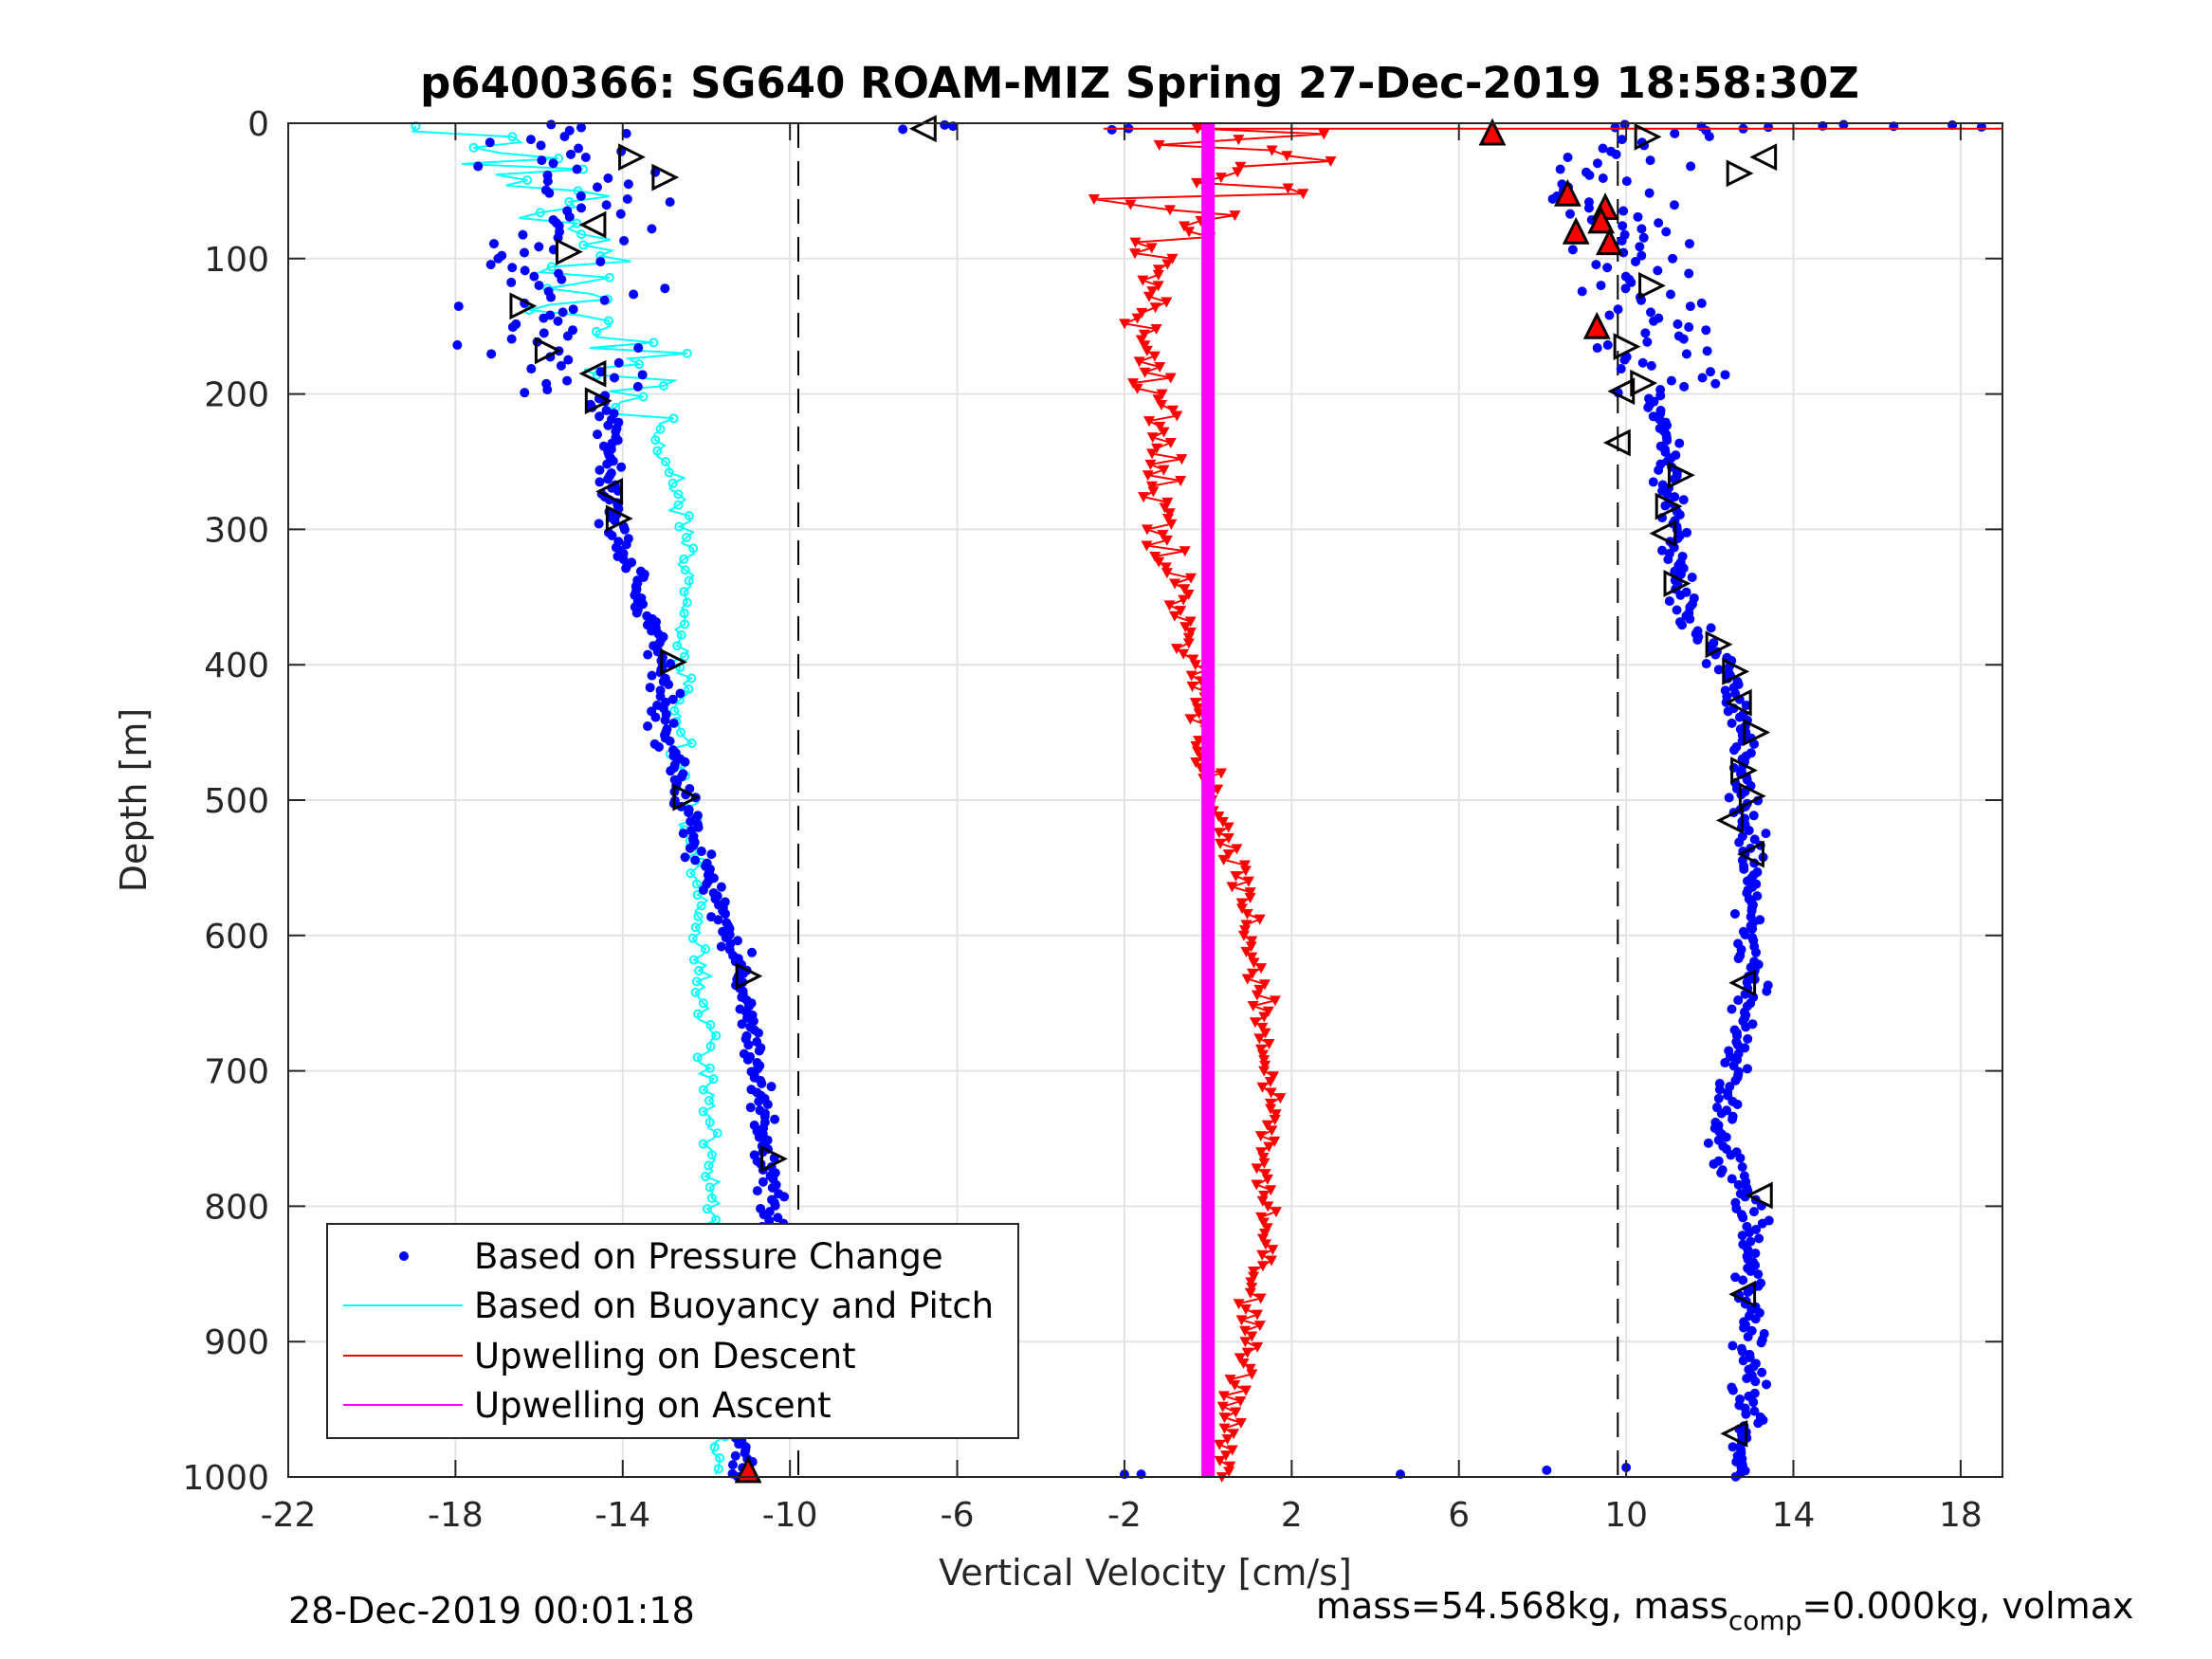  Describe the element at coordinates (1794, 1515) in the screenshot. I see `x-tick-label: 14` at that location.